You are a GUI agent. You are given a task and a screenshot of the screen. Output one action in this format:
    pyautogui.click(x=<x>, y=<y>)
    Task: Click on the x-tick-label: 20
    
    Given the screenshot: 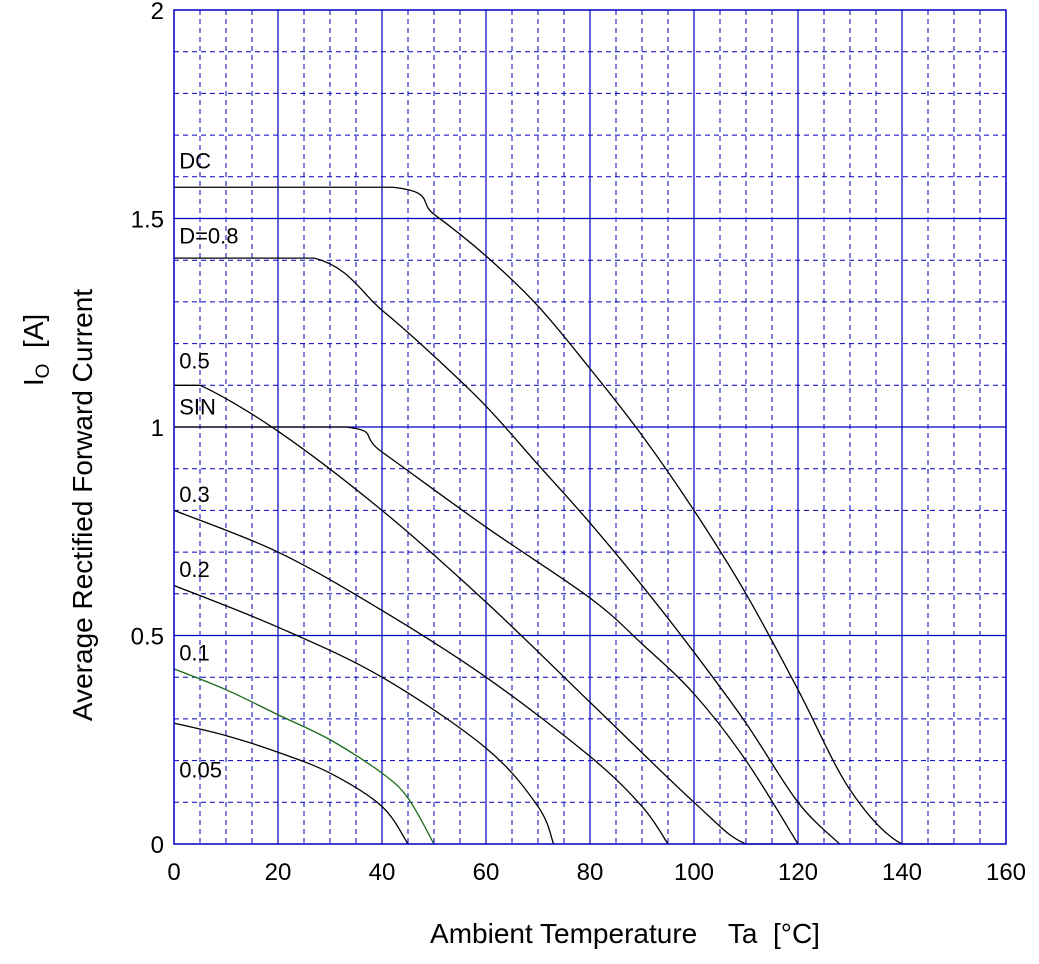 What is the action you would take?
    pyautogui.click(x=278, y=872)
    